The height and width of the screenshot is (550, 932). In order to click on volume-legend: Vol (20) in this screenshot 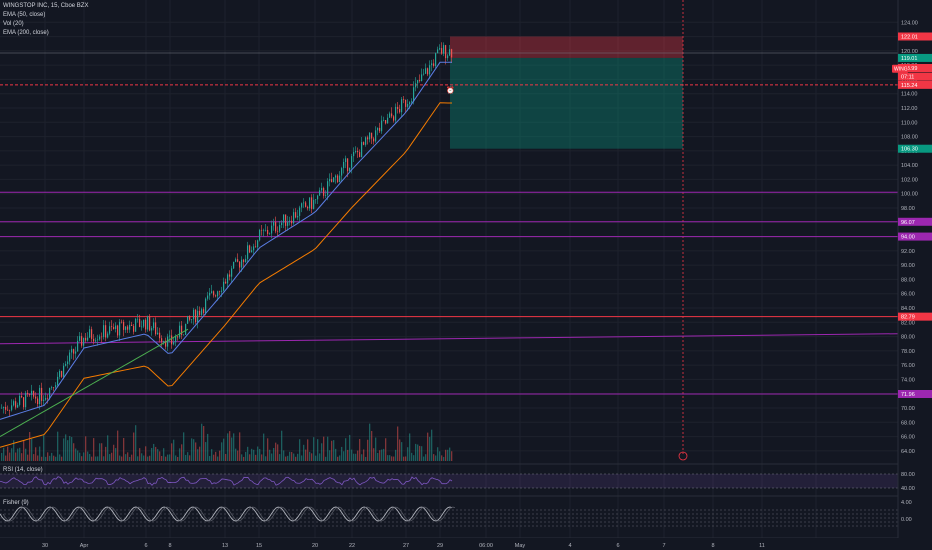, I will do `click(13, 24)`.